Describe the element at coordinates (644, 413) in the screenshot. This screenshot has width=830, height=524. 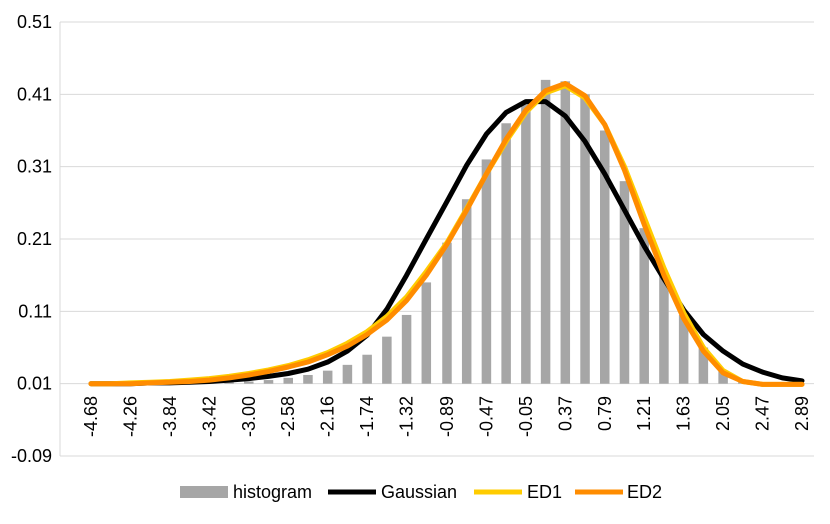
I see `x-tick-label: 1.21` at that location.